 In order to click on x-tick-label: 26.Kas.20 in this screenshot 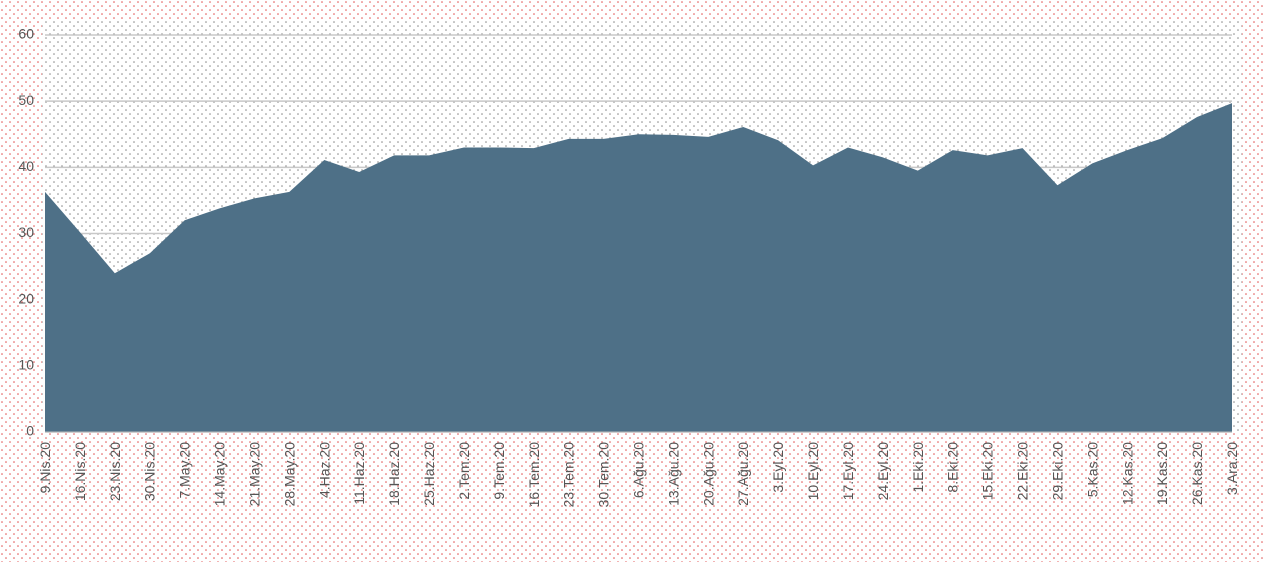, I will do `click(1197, 473)`.